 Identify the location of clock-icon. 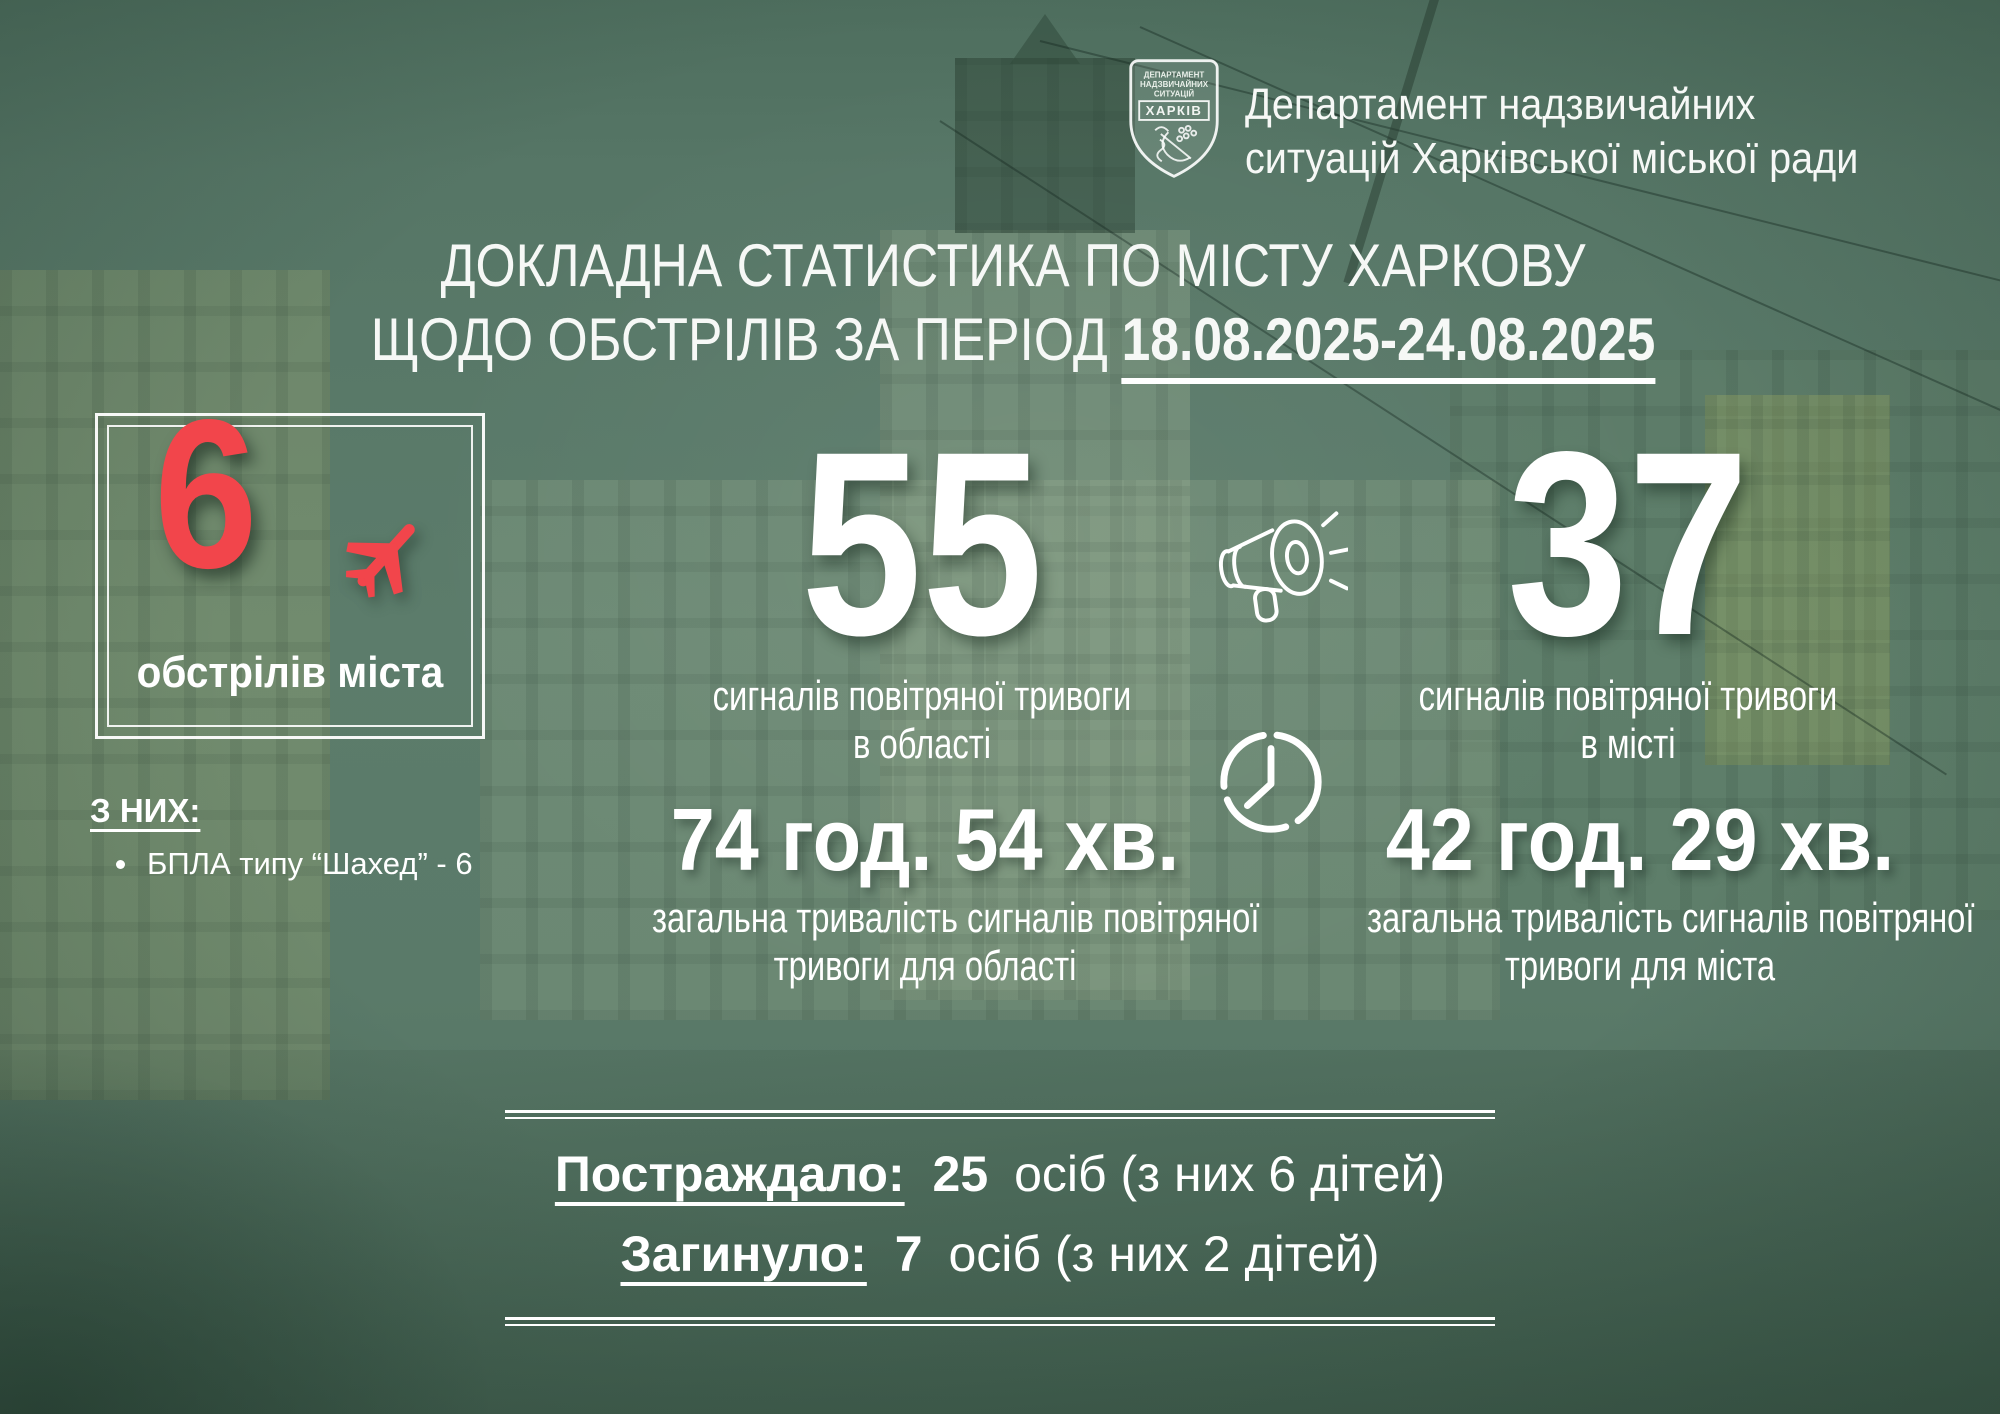
(1271, 782).